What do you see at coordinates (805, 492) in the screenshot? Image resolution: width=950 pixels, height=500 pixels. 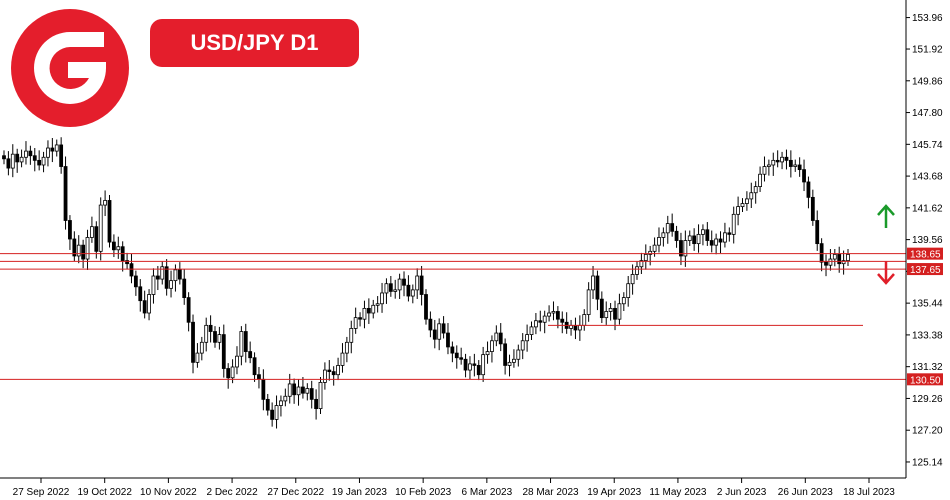 I see `time-tick-label: 26 Jun 2023` at bounding box center [805, 492].